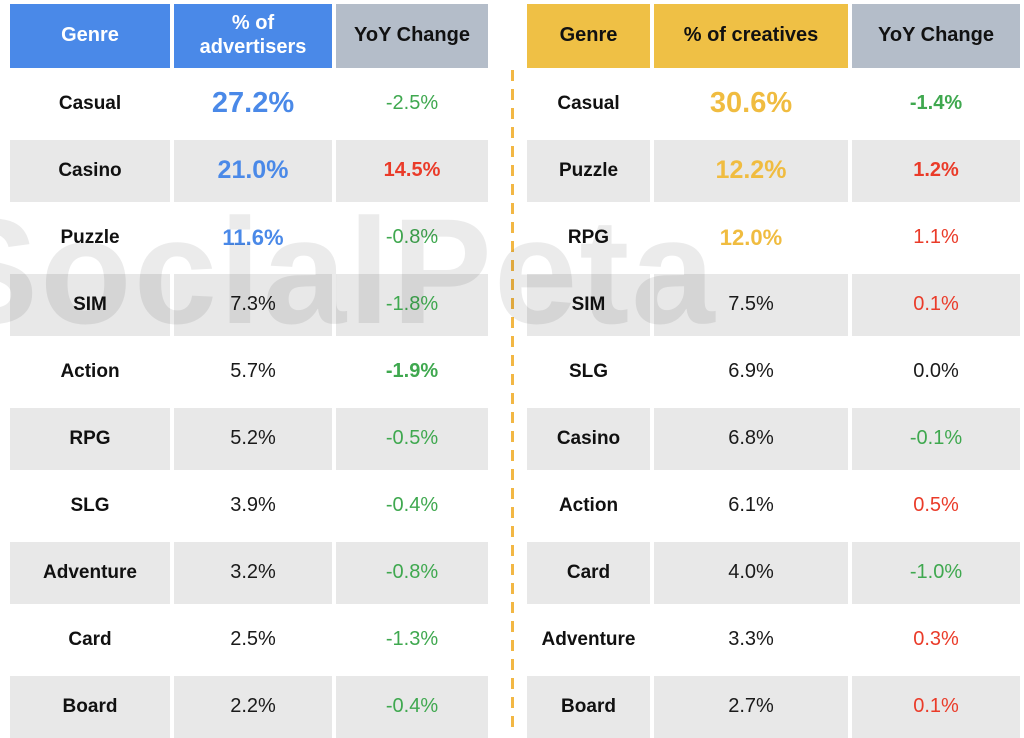 The image size is (1024, 738). What do you see at coordinates (253, 238) in the screenshot?
I see `value-cell: 11.6%` at bounding box center [253, 238].